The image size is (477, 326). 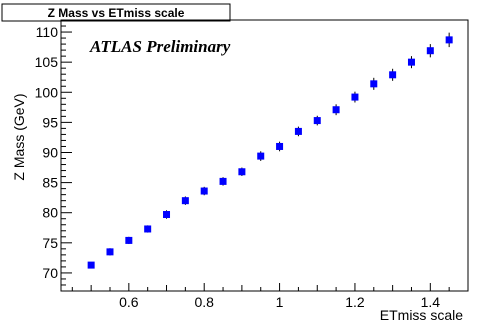 I want to click on y-tick-label: 85, so click(x=50, y=183).